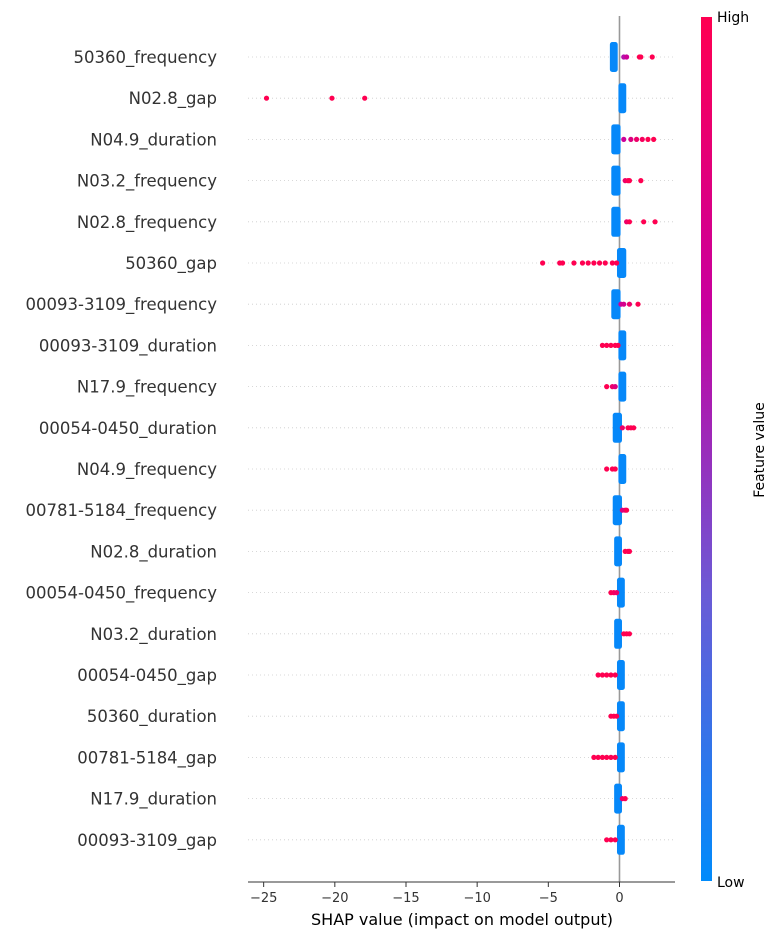  Describe the element at coordinates (147, 676) in the screenshot. I see `feature-label: 00054-0450_gap` at that location.